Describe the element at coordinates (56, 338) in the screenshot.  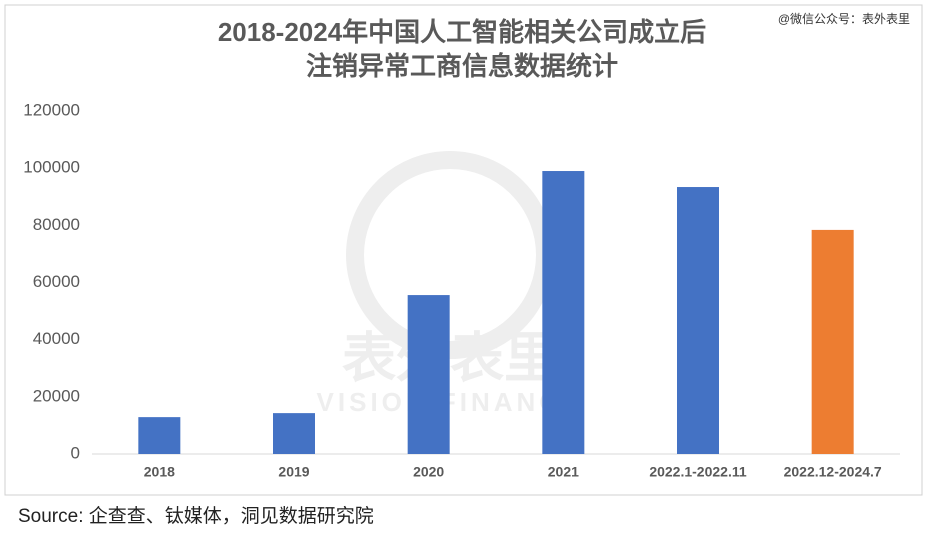
I see `y-tick-label: 40000` at that location.